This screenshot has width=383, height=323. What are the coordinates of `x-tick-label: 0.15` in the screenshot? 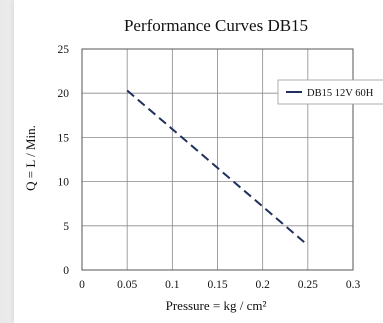 It's located at (217, 285).